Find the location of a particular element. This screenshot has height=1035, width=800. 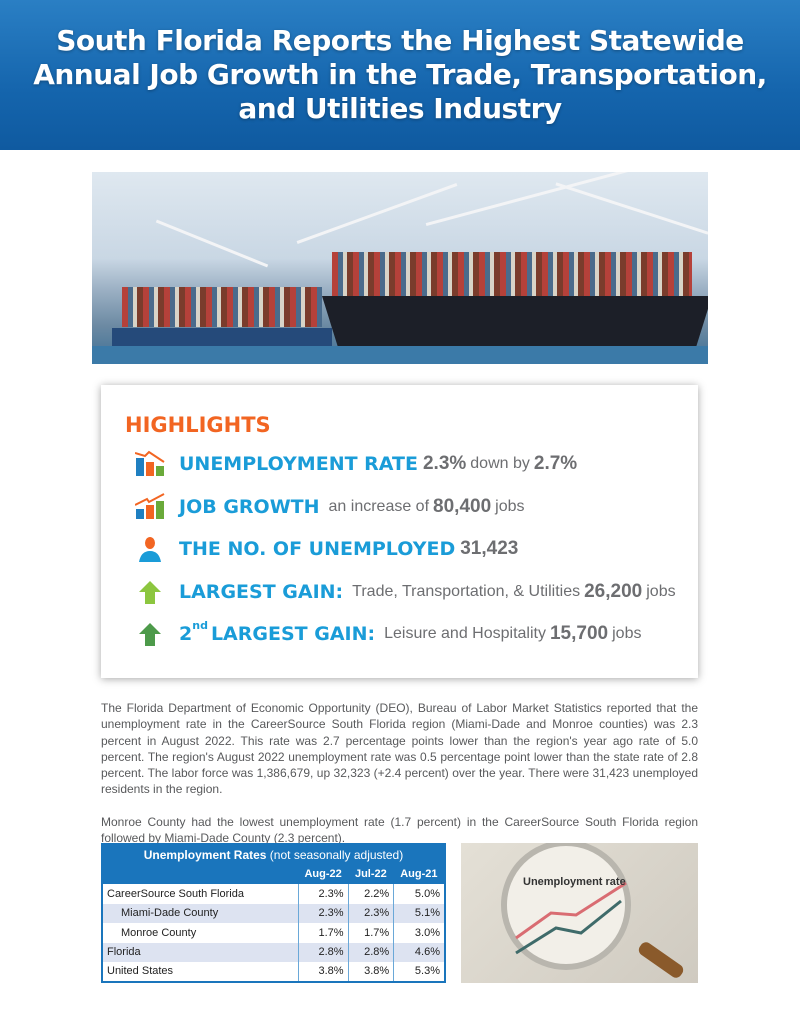

table-row: Florida 2.8% 2.8% 4.6% is located at coordinates (273, 952).